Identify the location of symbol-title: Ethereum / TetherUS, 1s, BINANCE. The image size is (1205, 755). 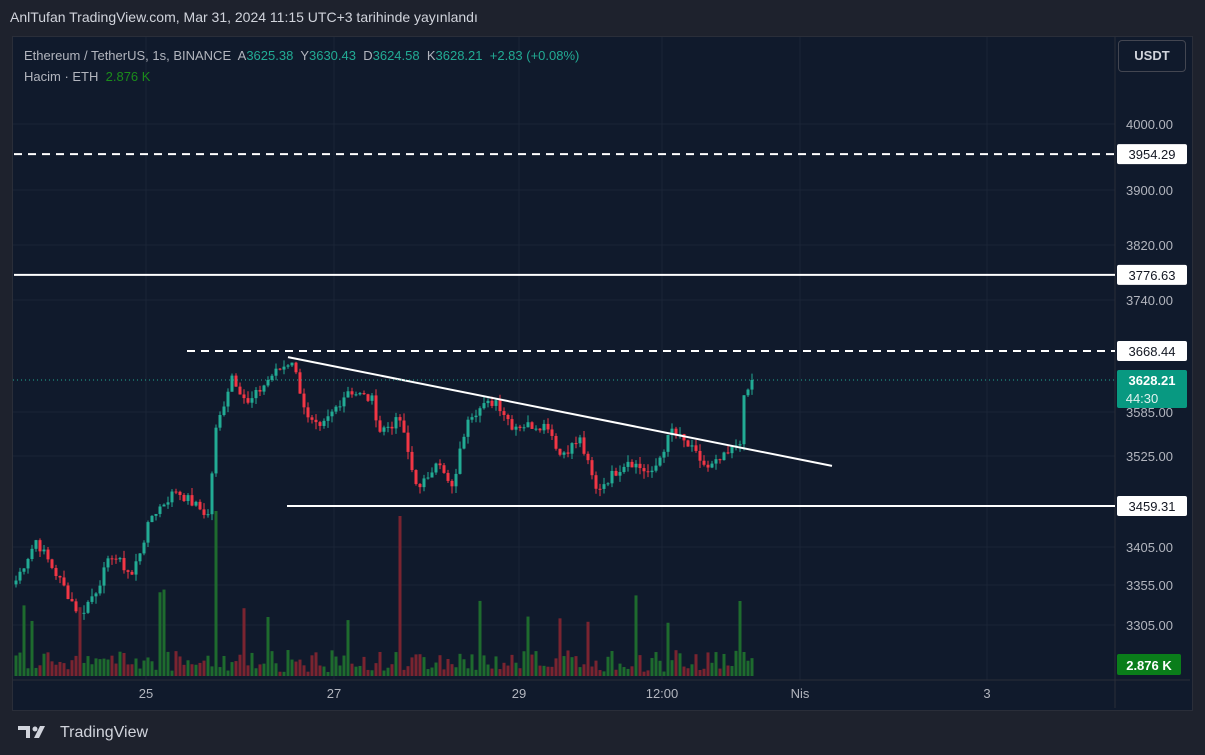
(128, 55).